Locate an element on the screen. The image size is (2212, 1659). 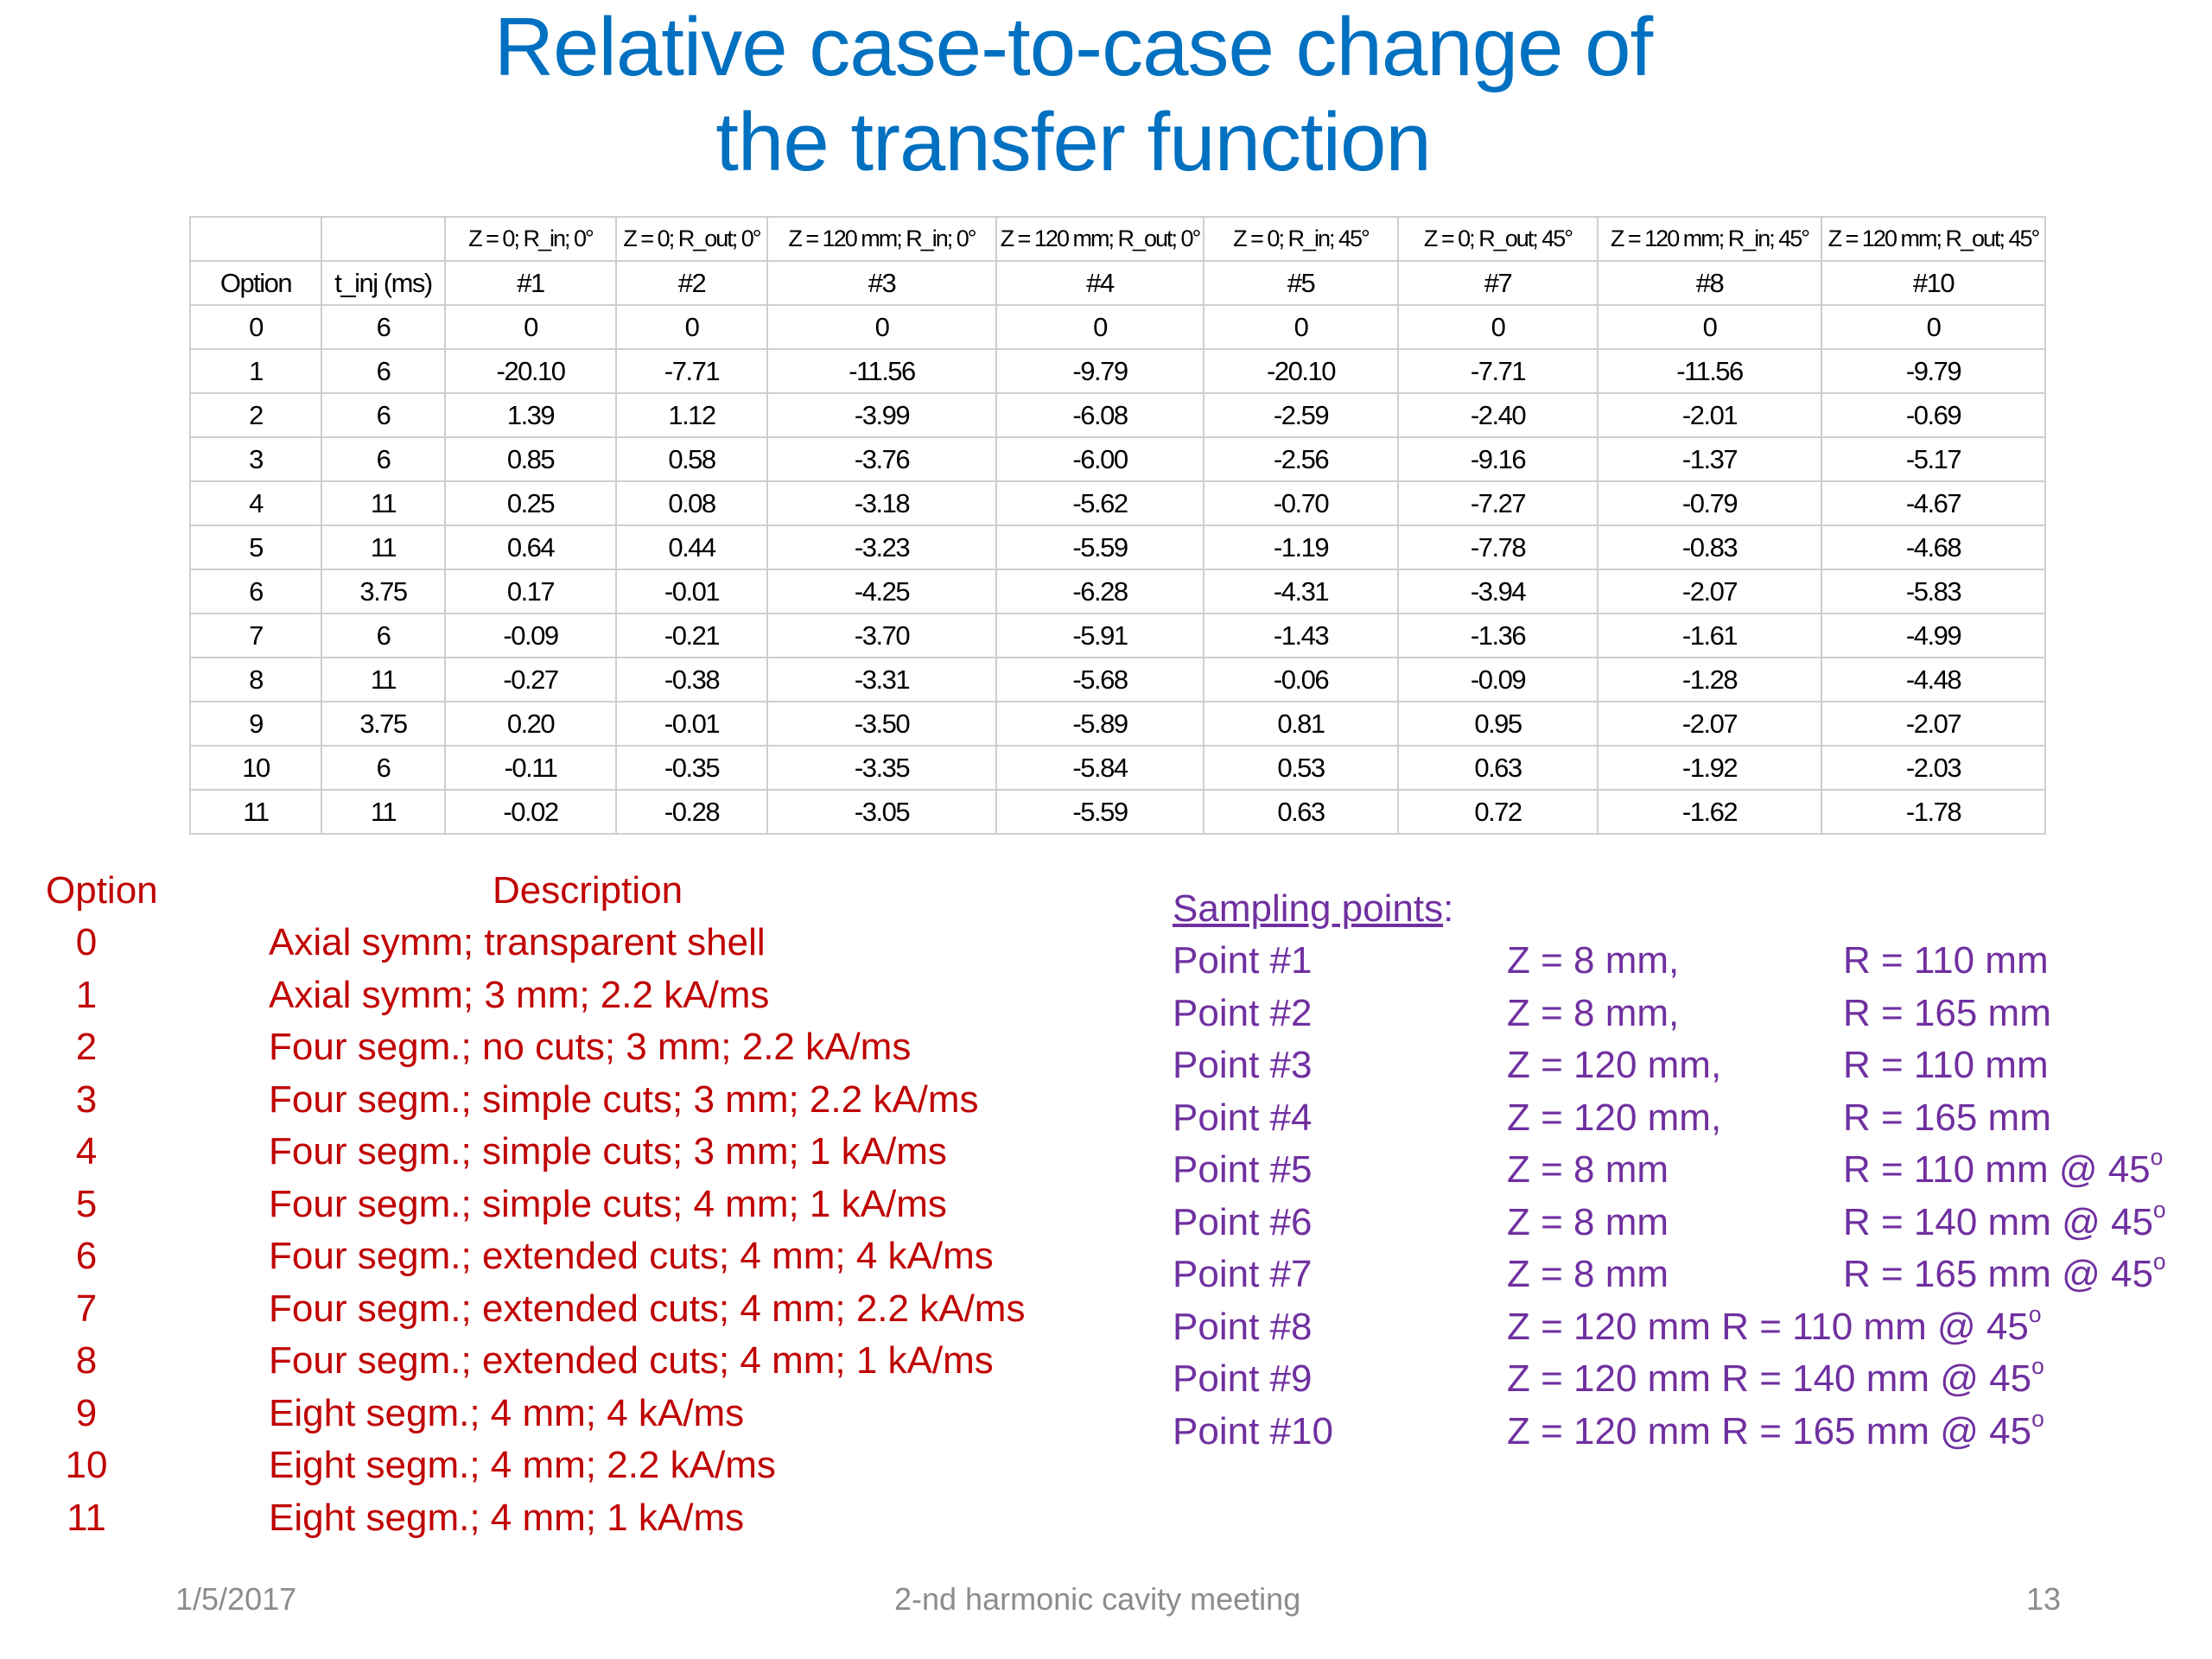
table-cell: 10 is located at coordinates (255, 768).